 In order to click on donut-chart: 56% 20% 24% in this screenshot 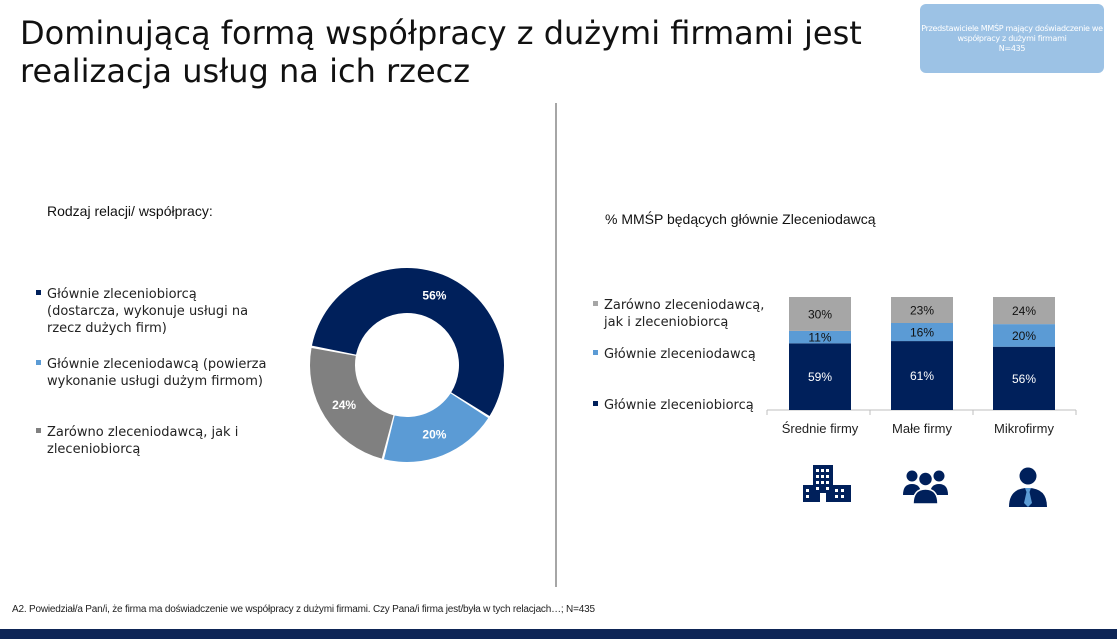, I will do `click(407, 364)`.